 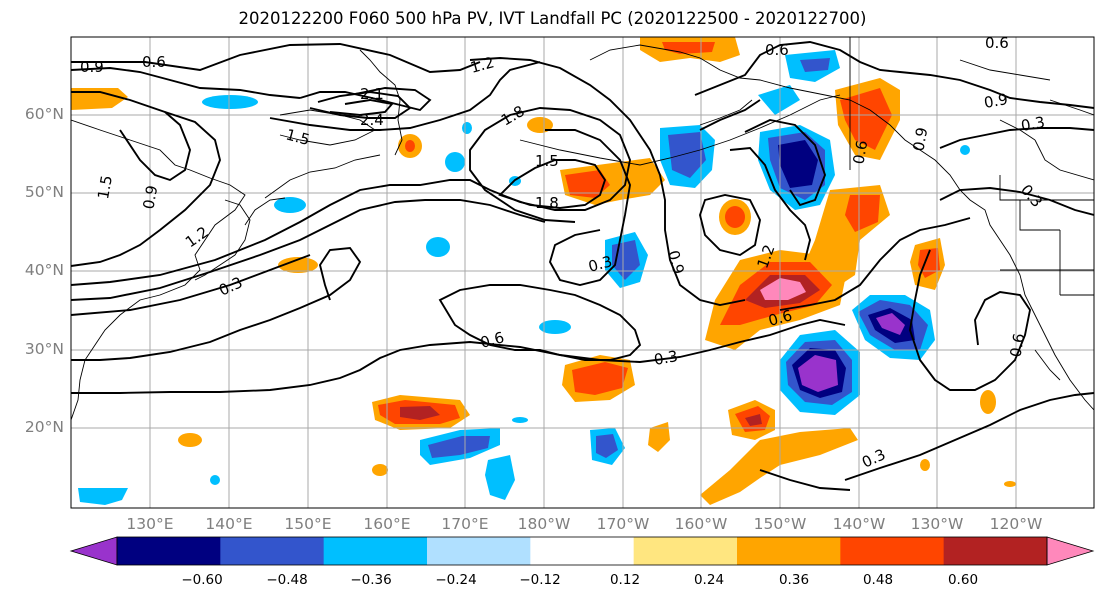 I want to click on colorbar, so click(x=582, y=551).